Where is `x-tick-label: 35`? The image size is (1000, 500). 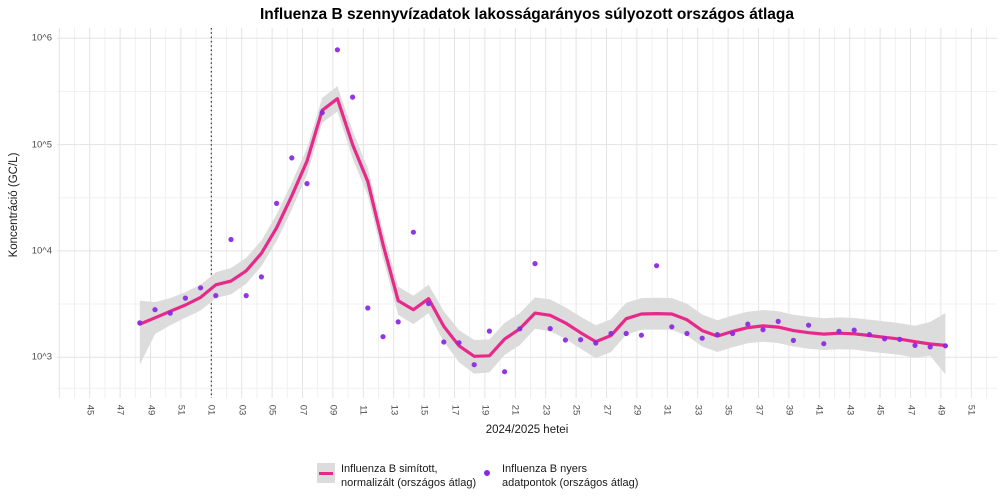 x-tick-label: 35 is located at coordinates (728, 410).